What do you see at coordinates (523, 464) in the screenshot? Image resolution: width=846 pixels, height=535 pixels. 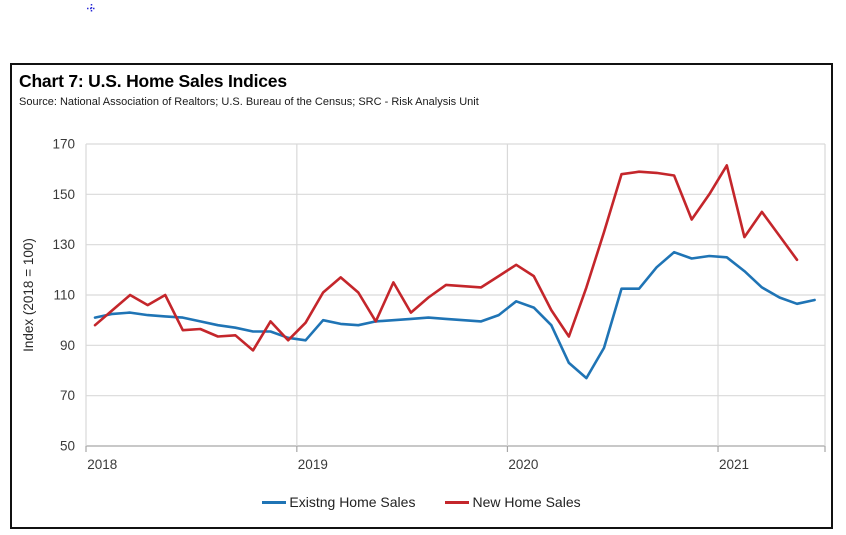 I see `x-tick-label: 2020` at bounding box center [523, 464].